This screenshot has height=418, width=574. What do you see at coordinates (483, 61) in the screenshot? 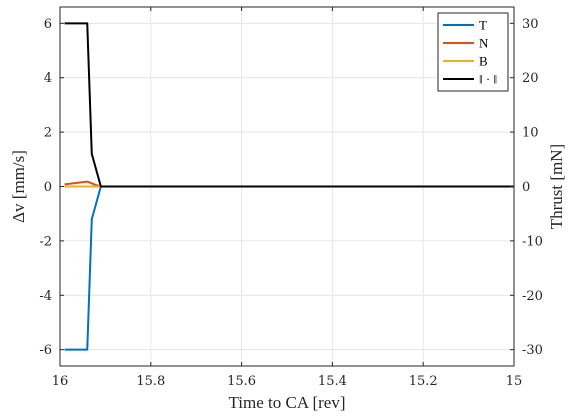
I see `legend-label: B` at bounding box center [483, 61].